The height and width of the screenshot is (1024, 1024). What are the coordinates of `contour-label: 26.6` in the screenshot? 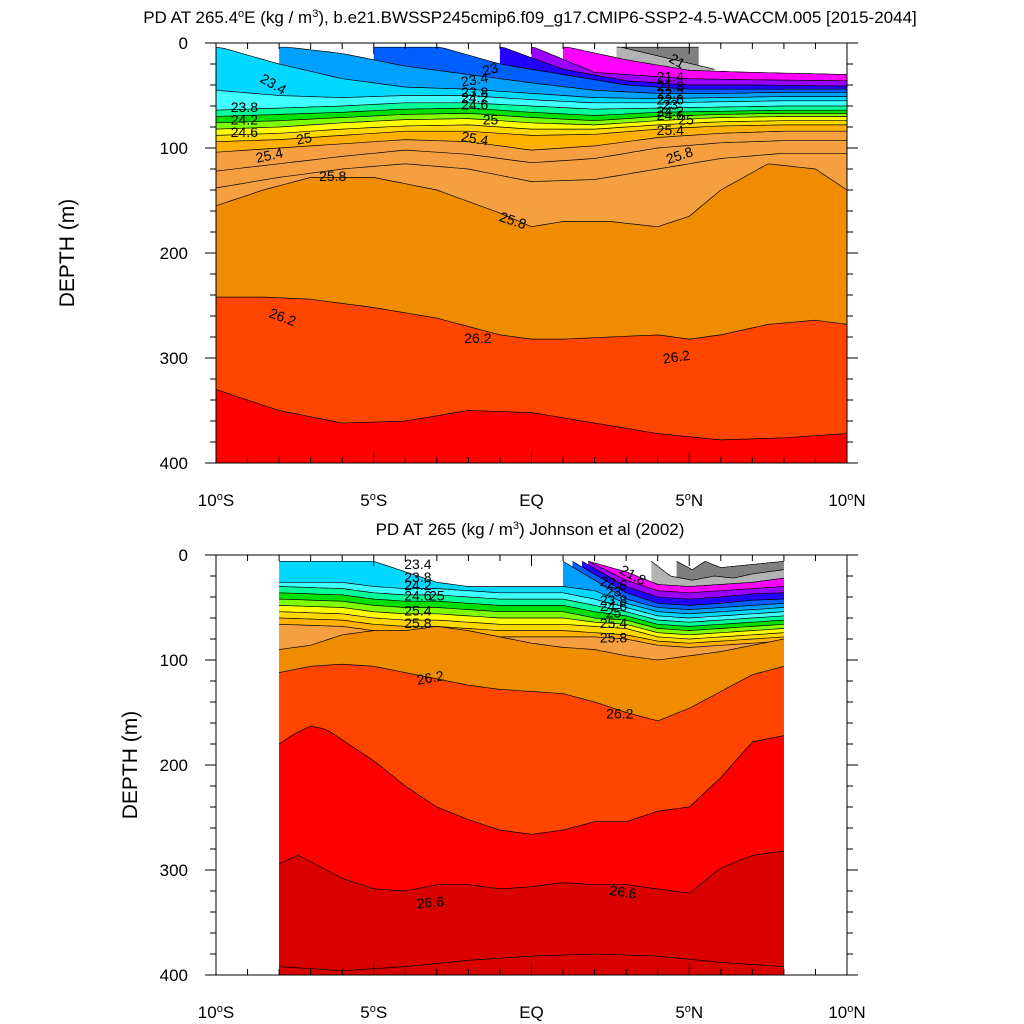 It's located at (623, 892).